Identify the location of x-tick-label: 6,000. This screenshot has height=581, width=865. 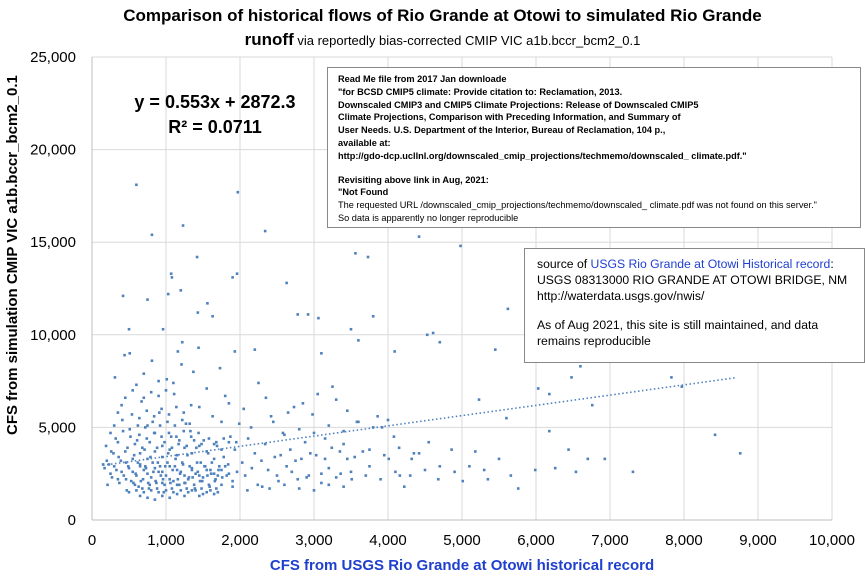
(536, 540).